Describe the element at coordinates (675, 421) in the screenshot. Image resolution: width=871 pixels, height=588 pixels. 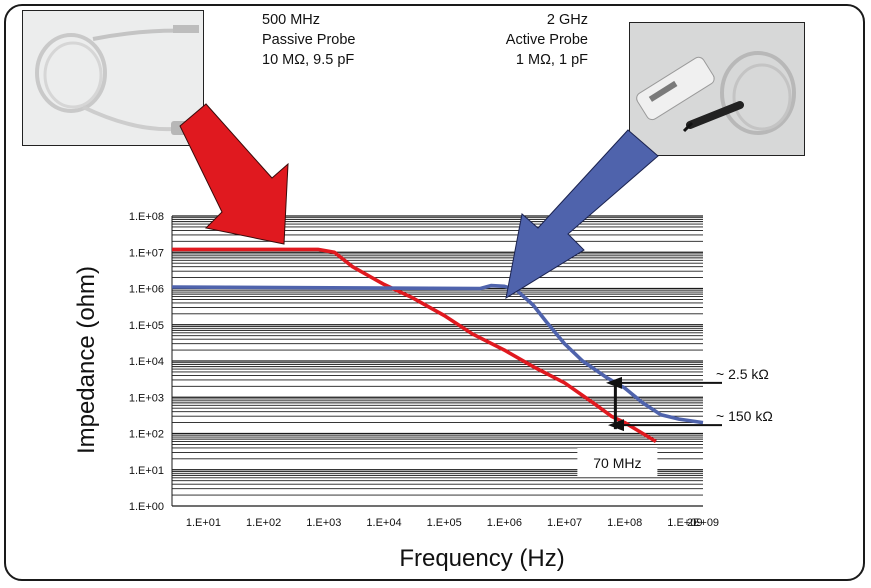
I see `chart-annotations: ~ 2.5 kΩ ~ 150 kΩ 70 MHz` at that location.